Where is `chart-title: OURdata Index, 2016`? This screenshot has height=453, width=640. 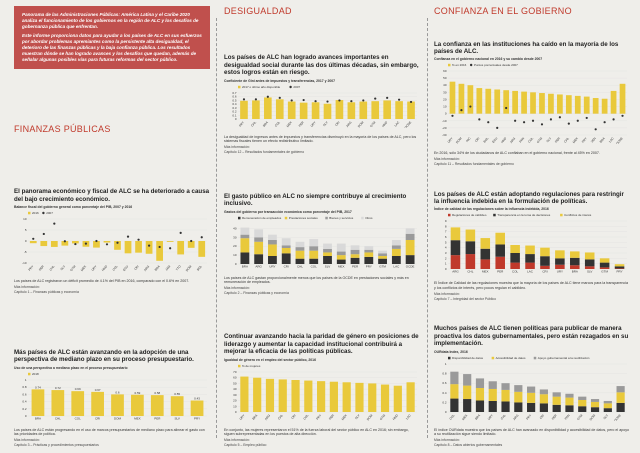
chart-title: OURdata Index, 2016 is located at coordinates (451, 351).